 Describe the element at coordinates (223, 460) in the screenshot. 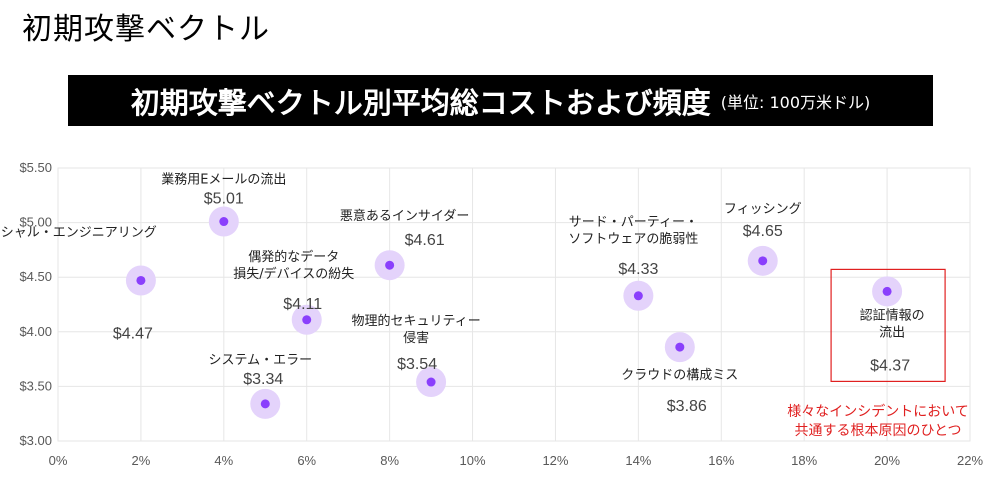

I see `x-tick-label: 4%` at that location.